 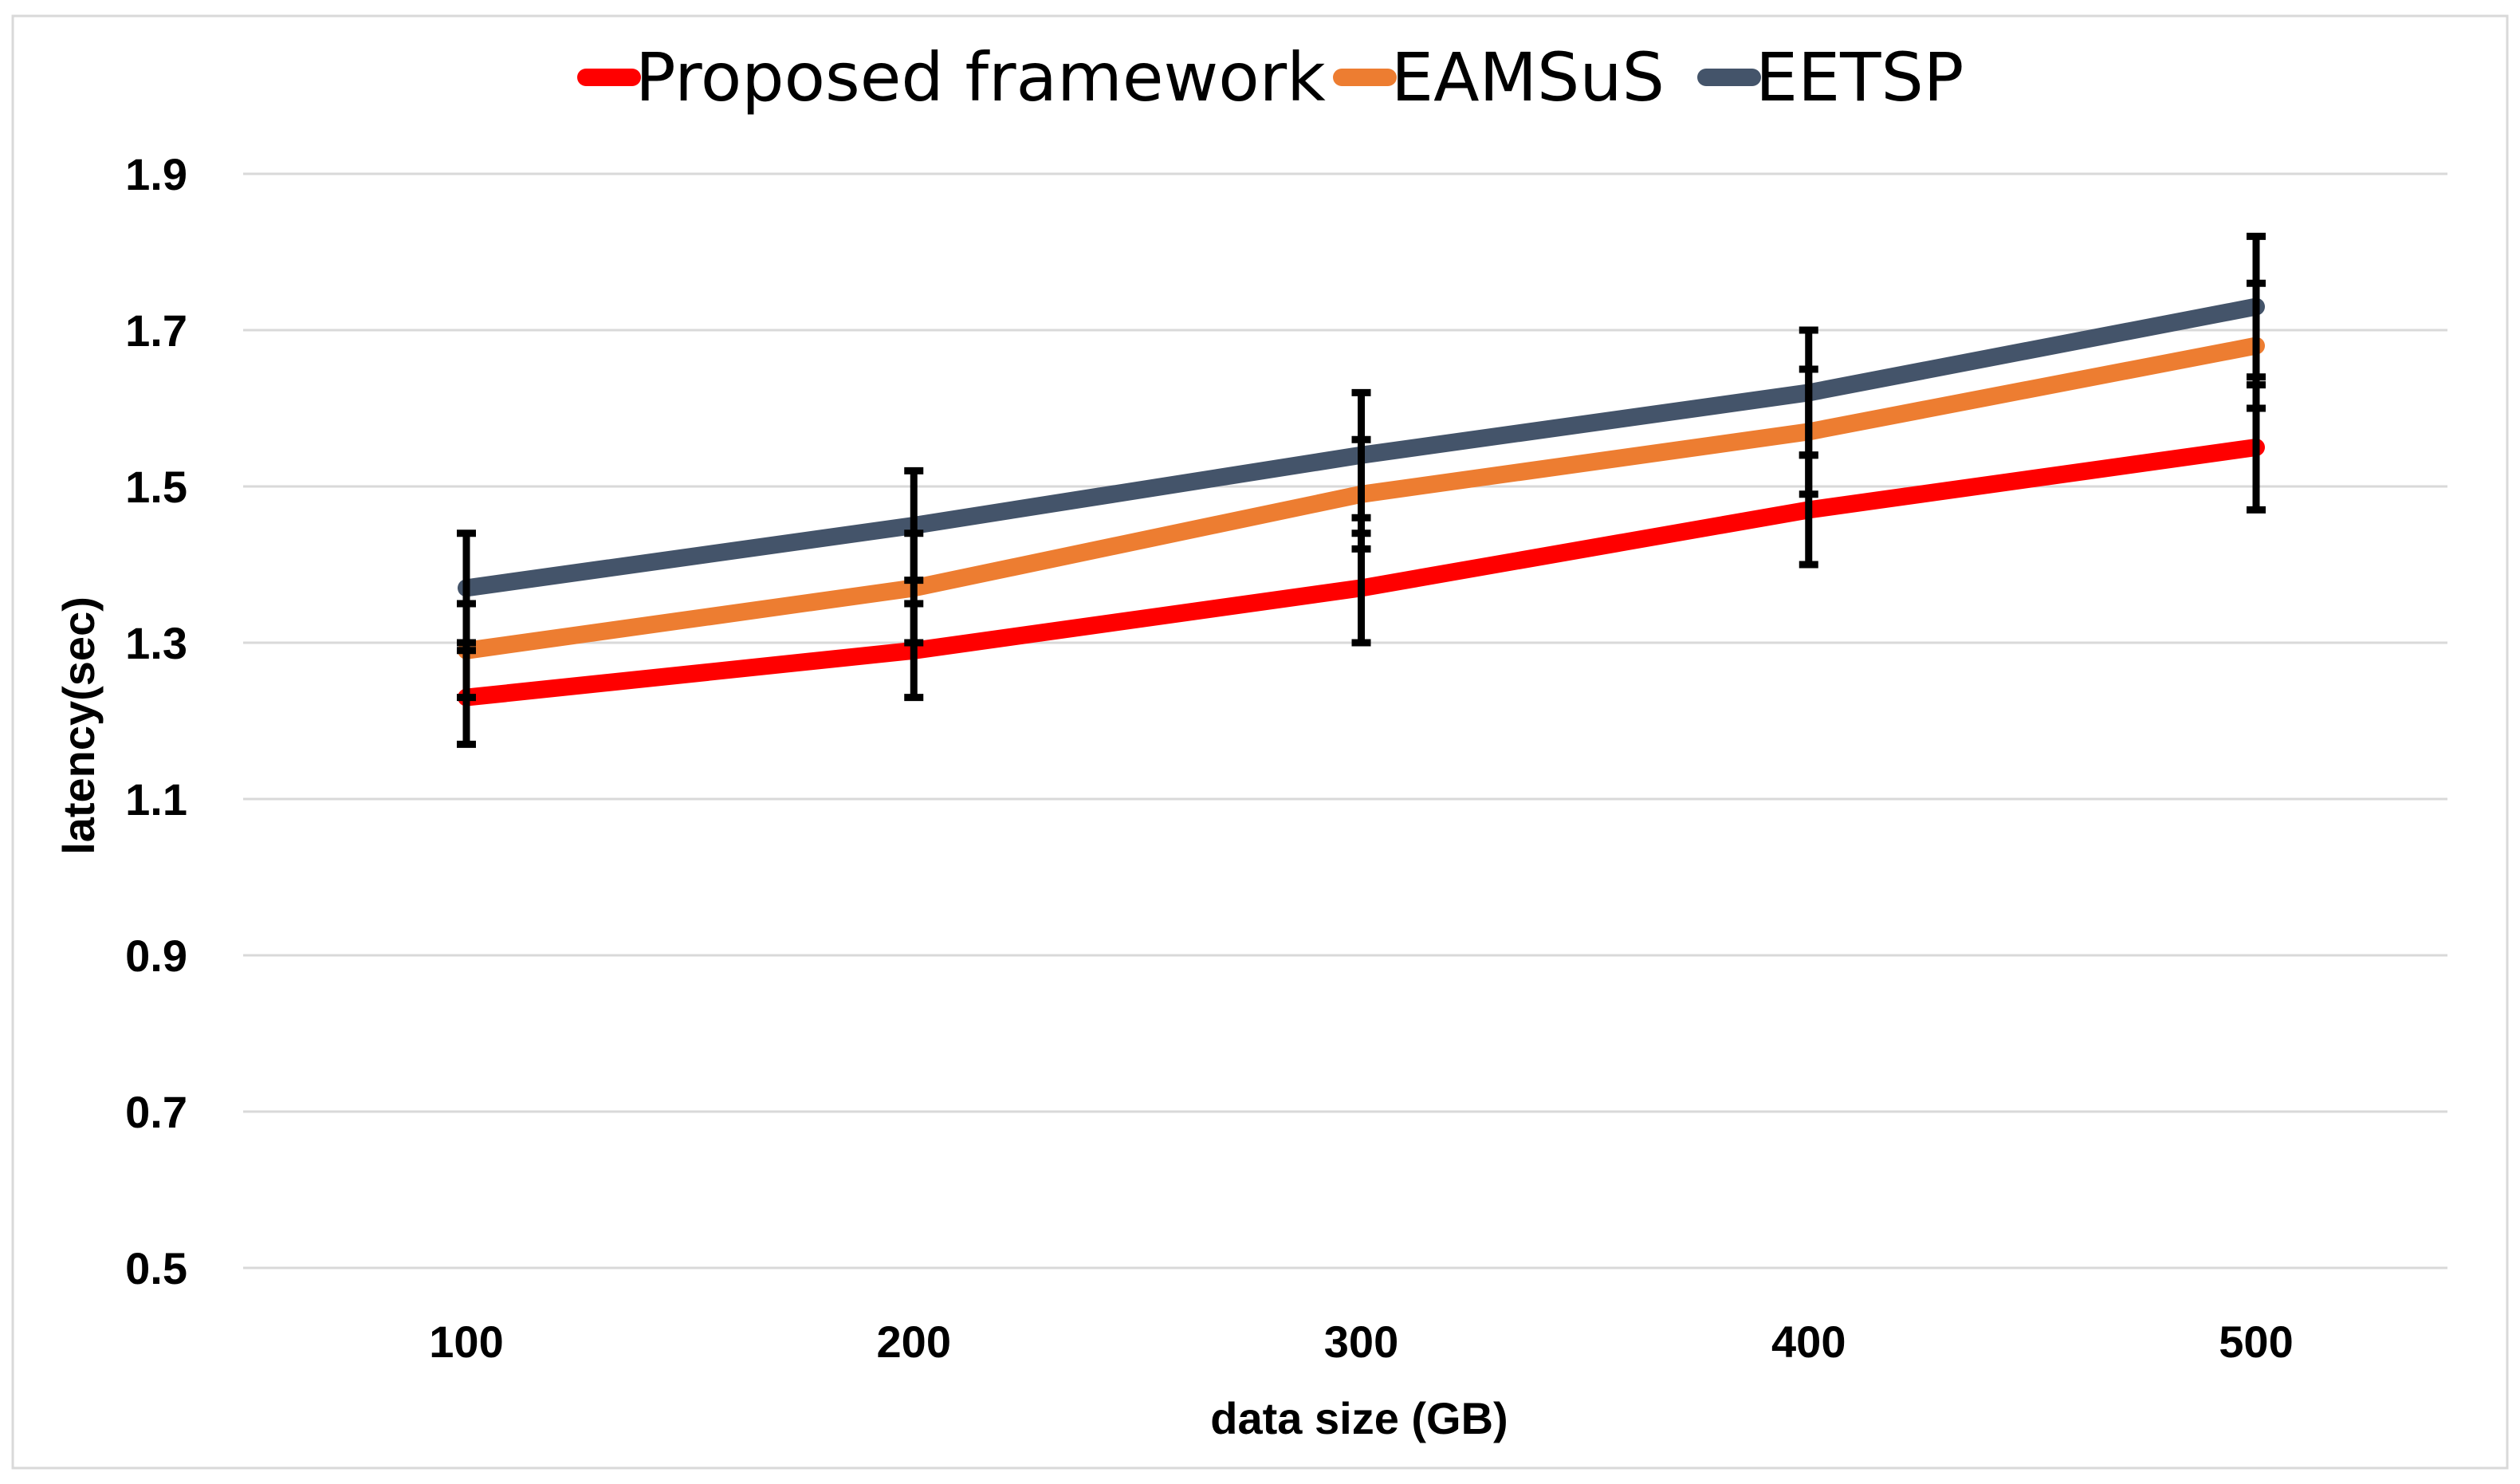 I want to click on x-tick-label: 300, so click(x=1361, y=1342).